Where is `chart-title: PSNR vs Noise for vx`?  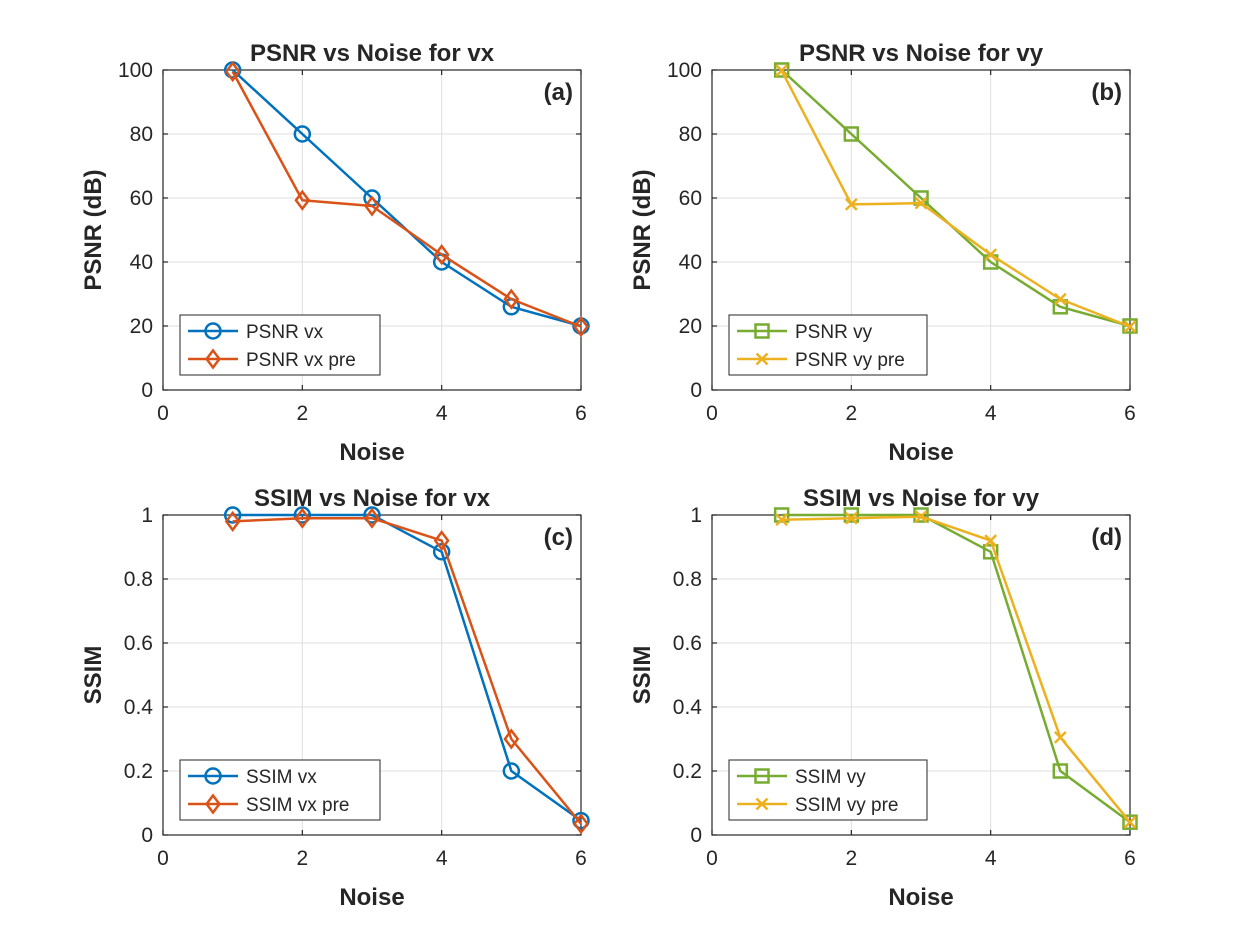
chart-title: PSNR vs Noise for vx is located at coordinates (372, 53).